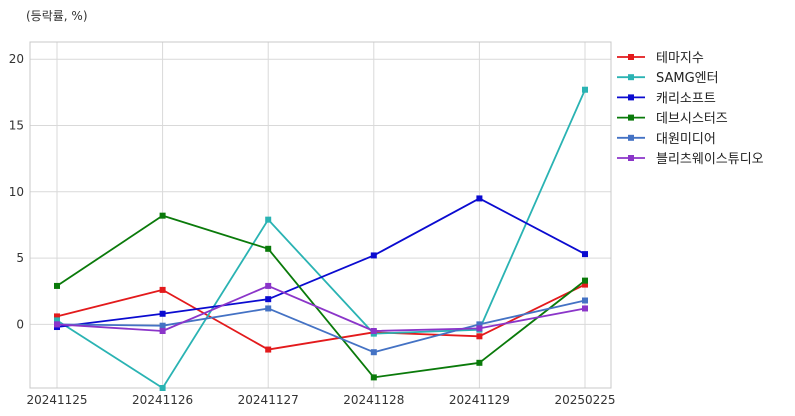 This screenshot has height=416, width=795. I want to click on x-tick-label: 20241127, so click(268, 400).